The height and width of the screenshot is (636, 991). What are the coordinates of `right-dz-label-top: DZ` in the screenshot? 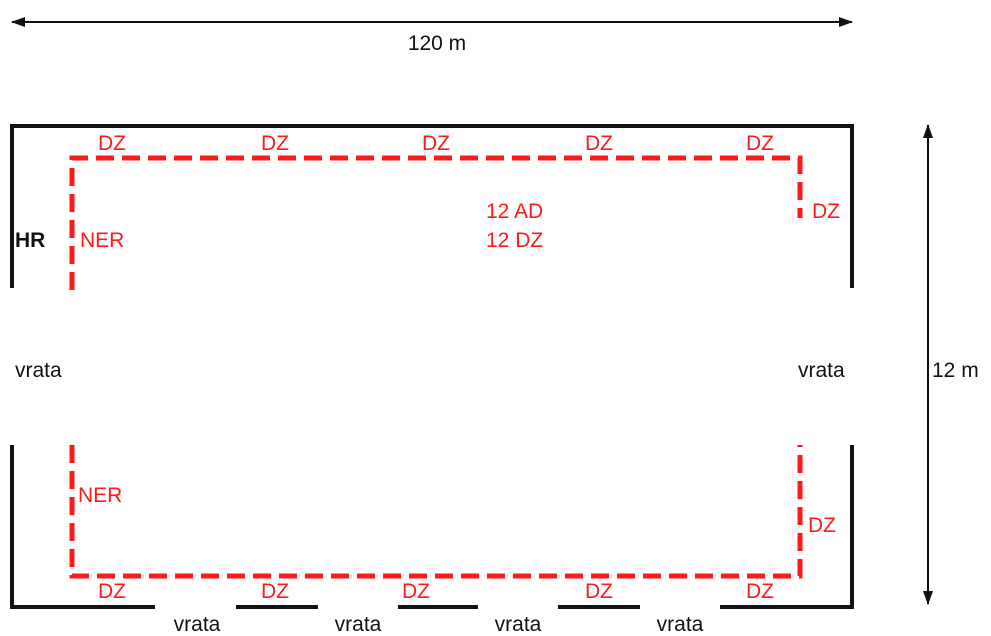 It's located at (826, 211).